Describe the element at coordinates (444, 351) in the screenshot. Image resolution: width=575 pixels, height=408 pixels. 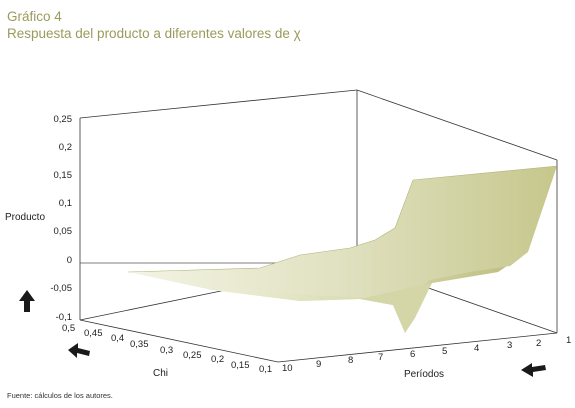
I see `period-tick-label: 5` at that location.